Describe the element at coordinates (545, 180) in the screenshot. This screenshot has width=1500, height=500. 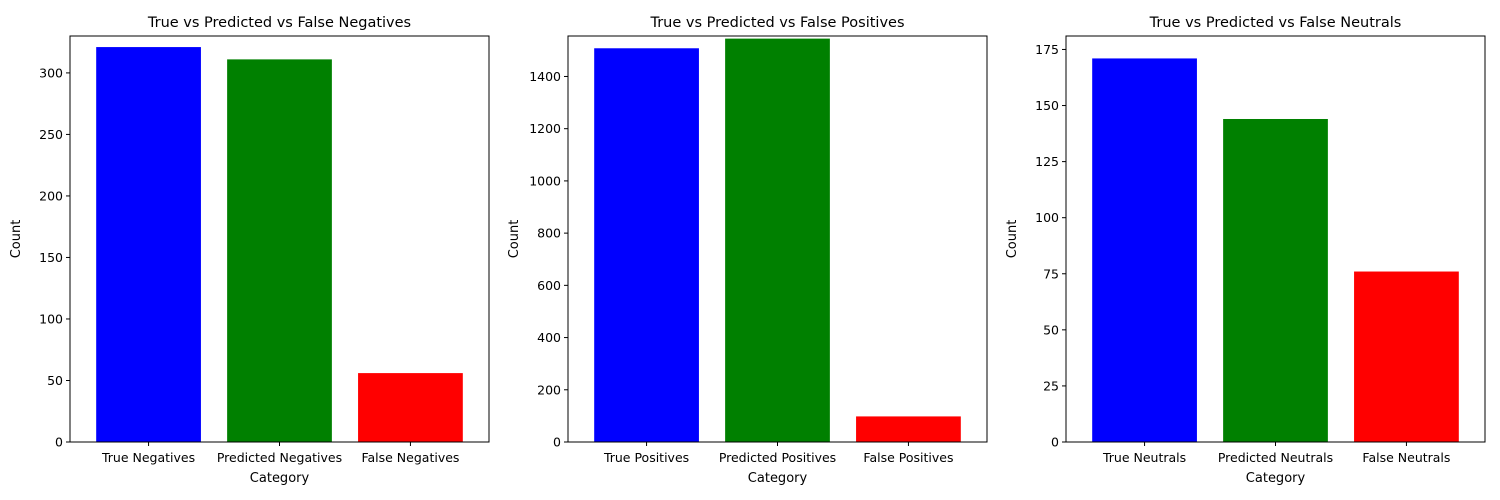
I see `y-tick-label: 1000` at that location.